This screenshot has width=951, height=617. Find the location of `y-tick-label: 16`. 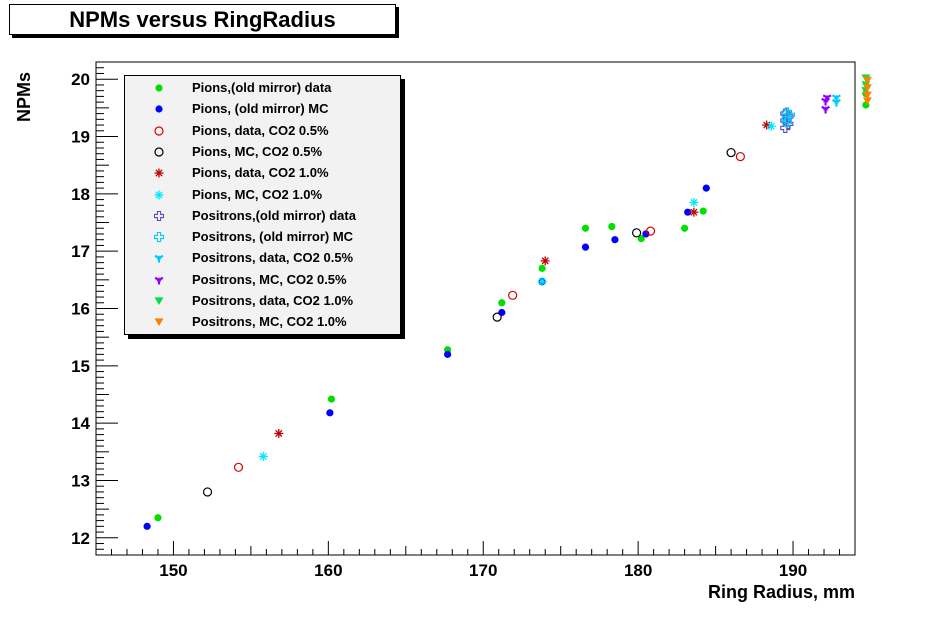

y-tick-label: 16 is located at coordinates (80, 309).